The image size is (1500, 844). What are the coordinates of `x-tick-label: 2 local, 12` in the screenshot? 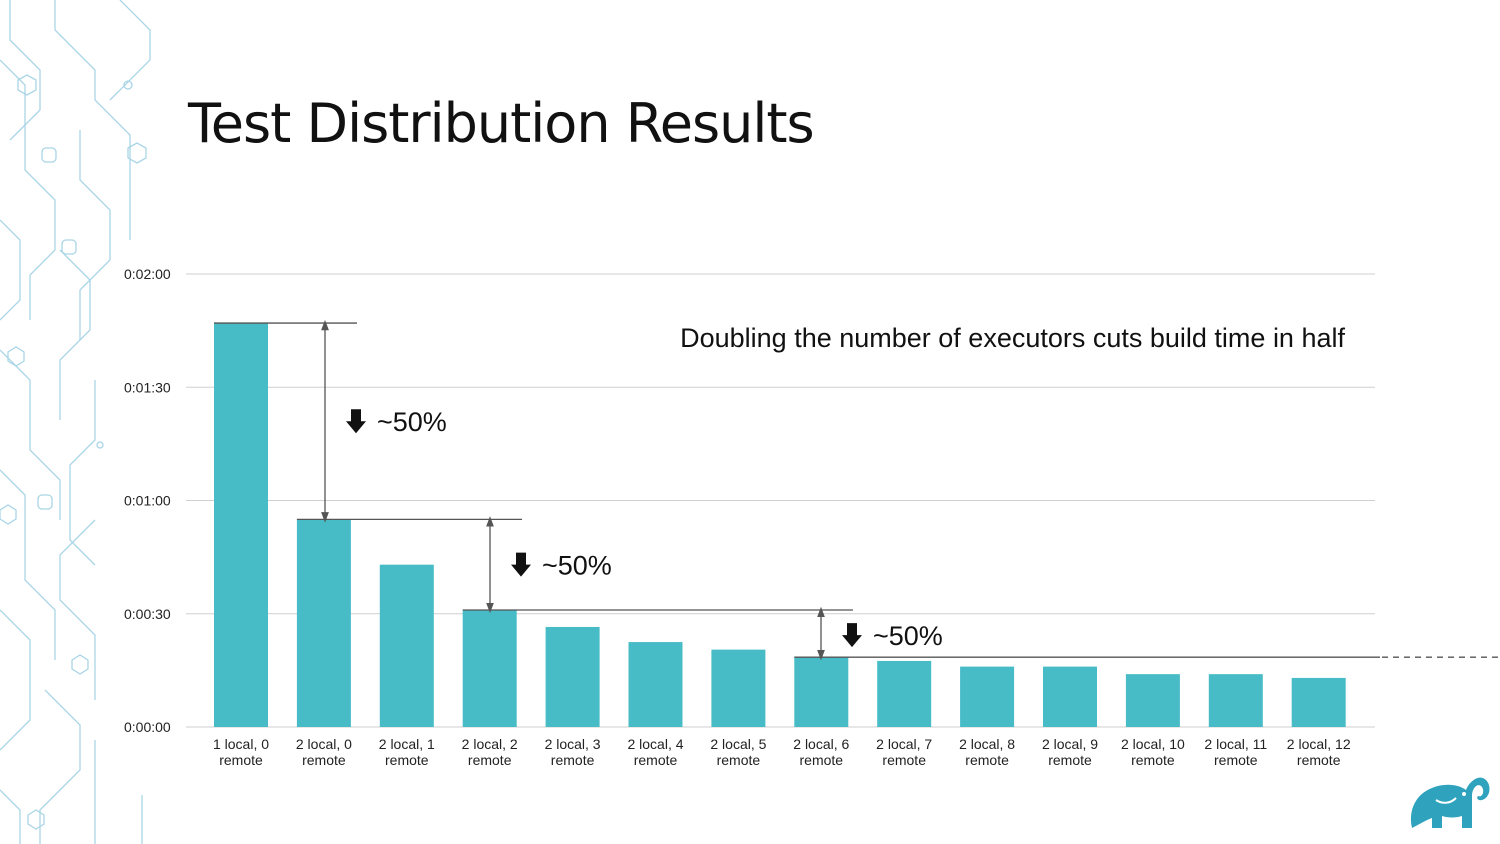 It's located at (1319, 744).